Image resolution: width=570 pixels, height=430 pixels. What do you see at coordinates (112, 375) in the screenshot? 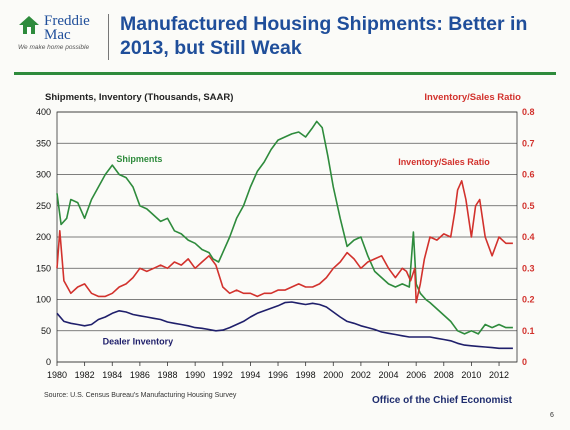
I see `x-tick-label: 1984` at bounding box center [112, 375].